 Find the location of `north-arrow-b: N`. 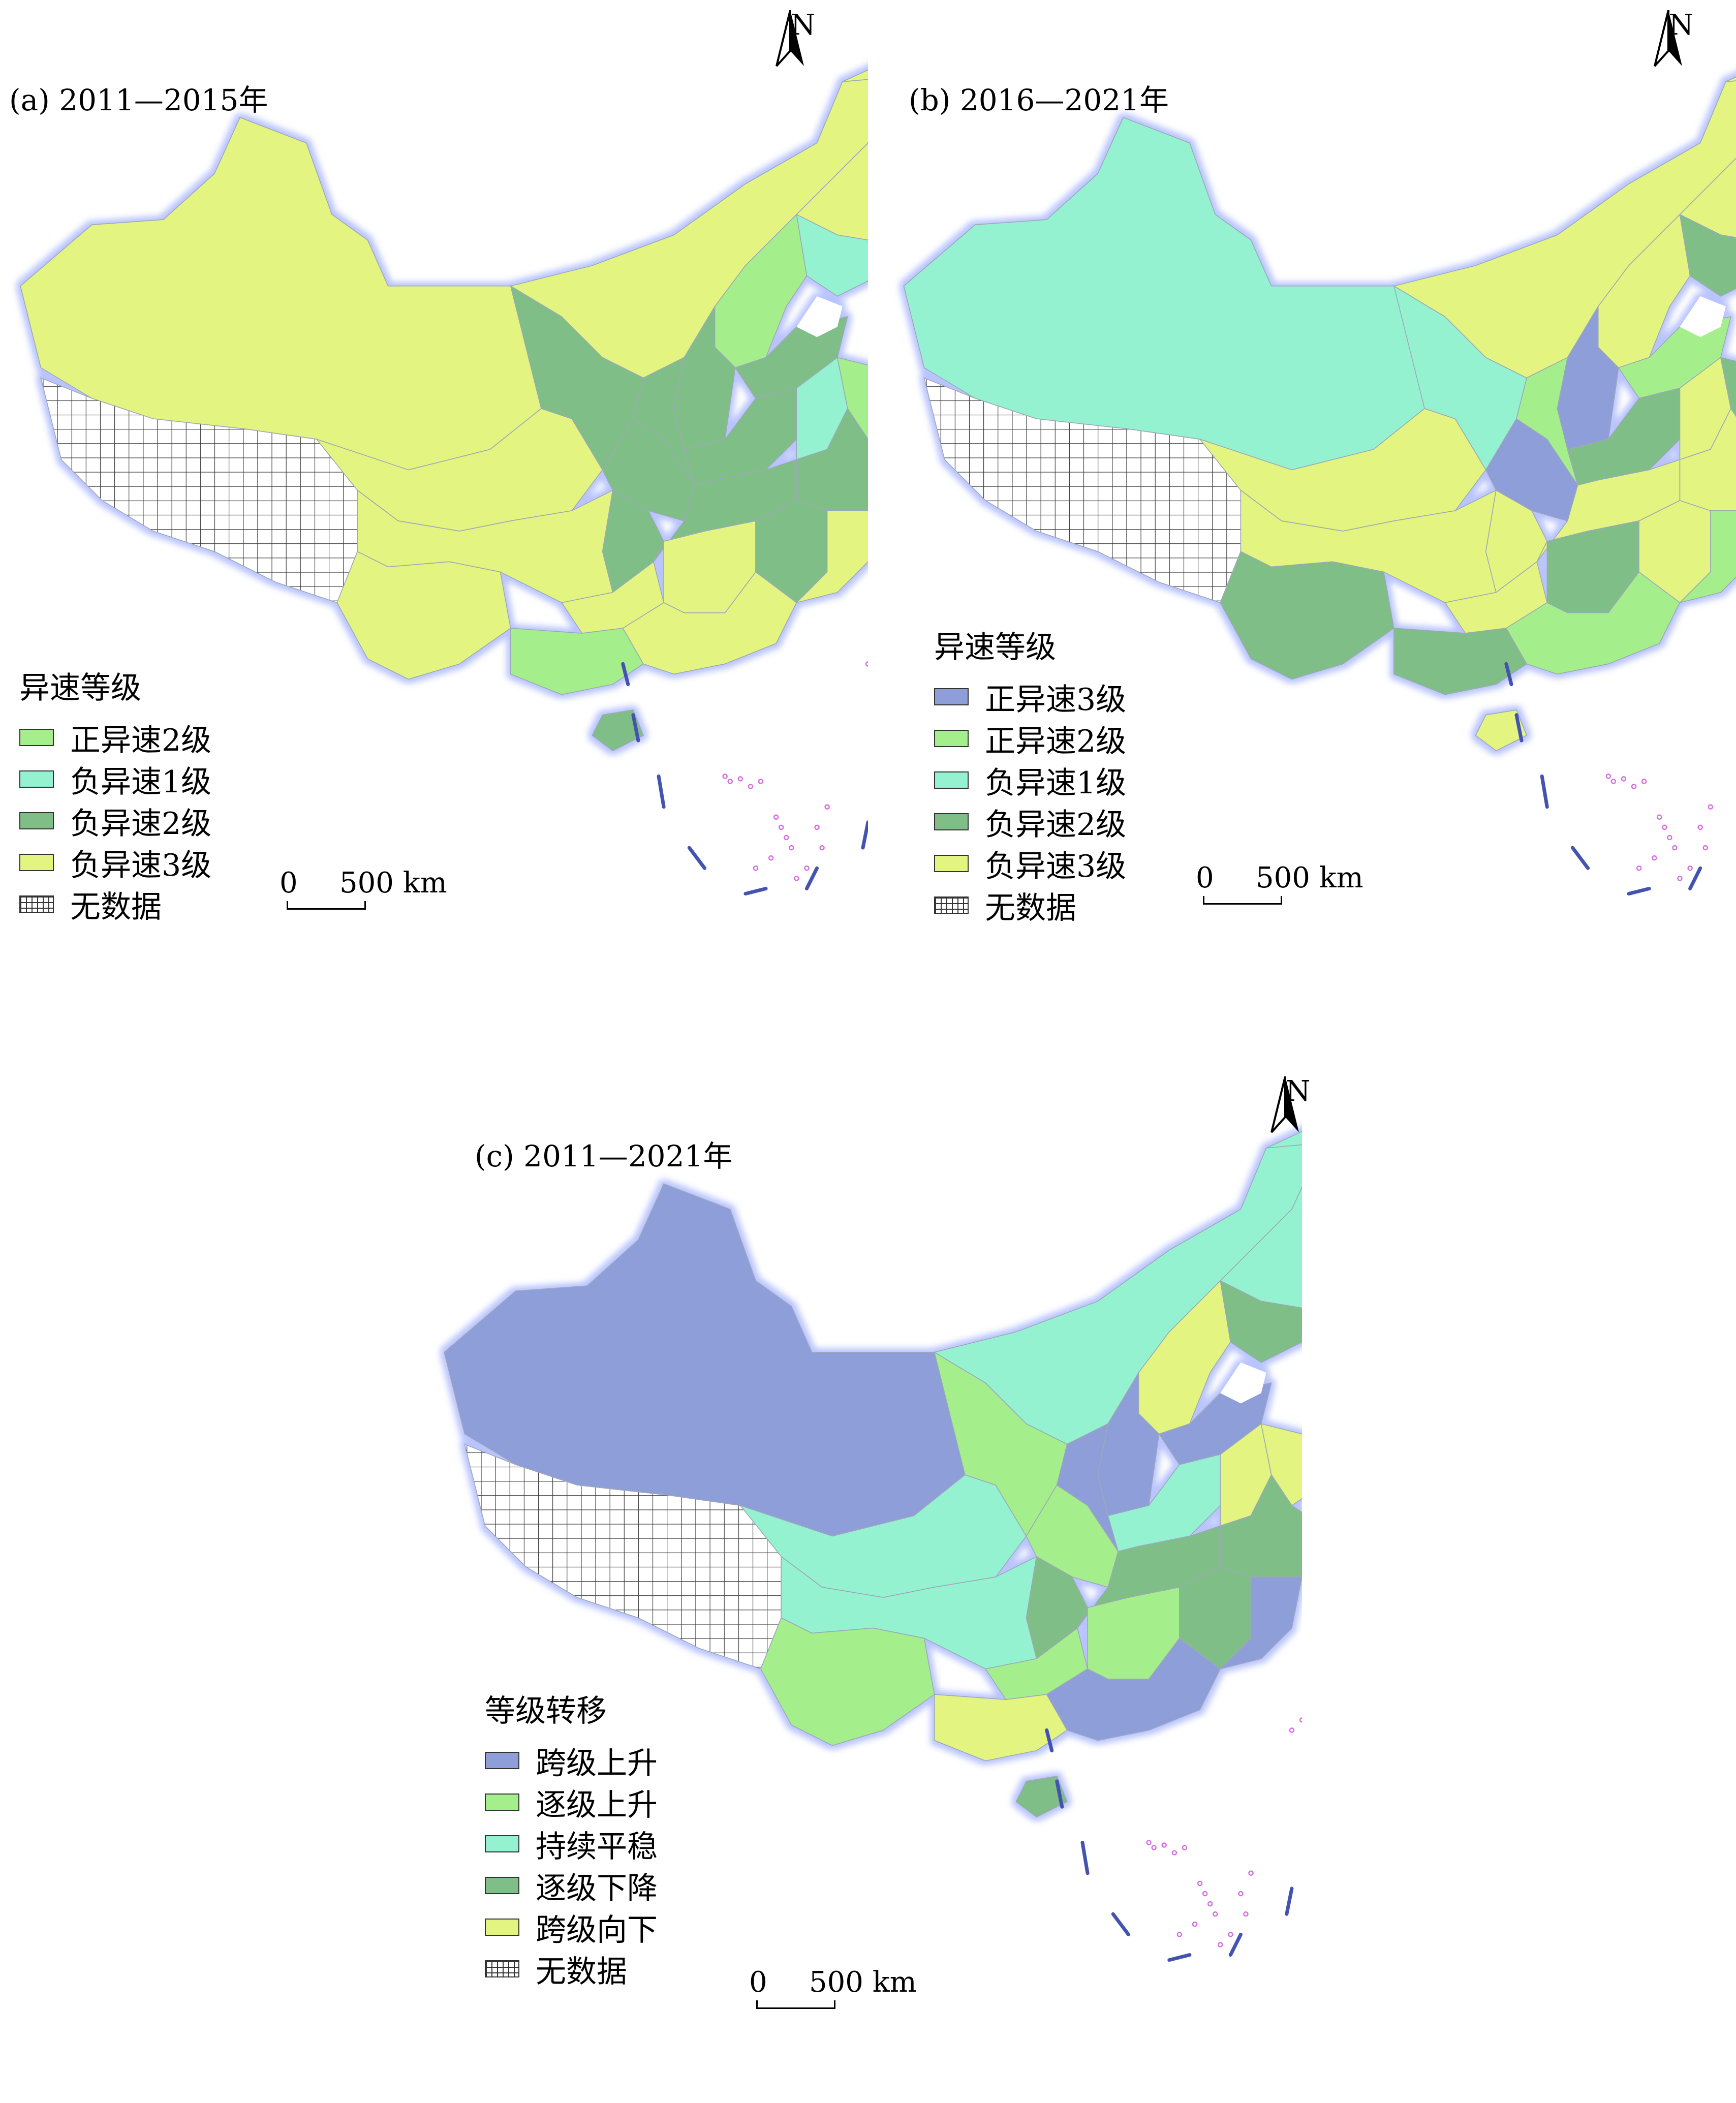

north-arrow-b: N is located at coordinates (1682, 38).